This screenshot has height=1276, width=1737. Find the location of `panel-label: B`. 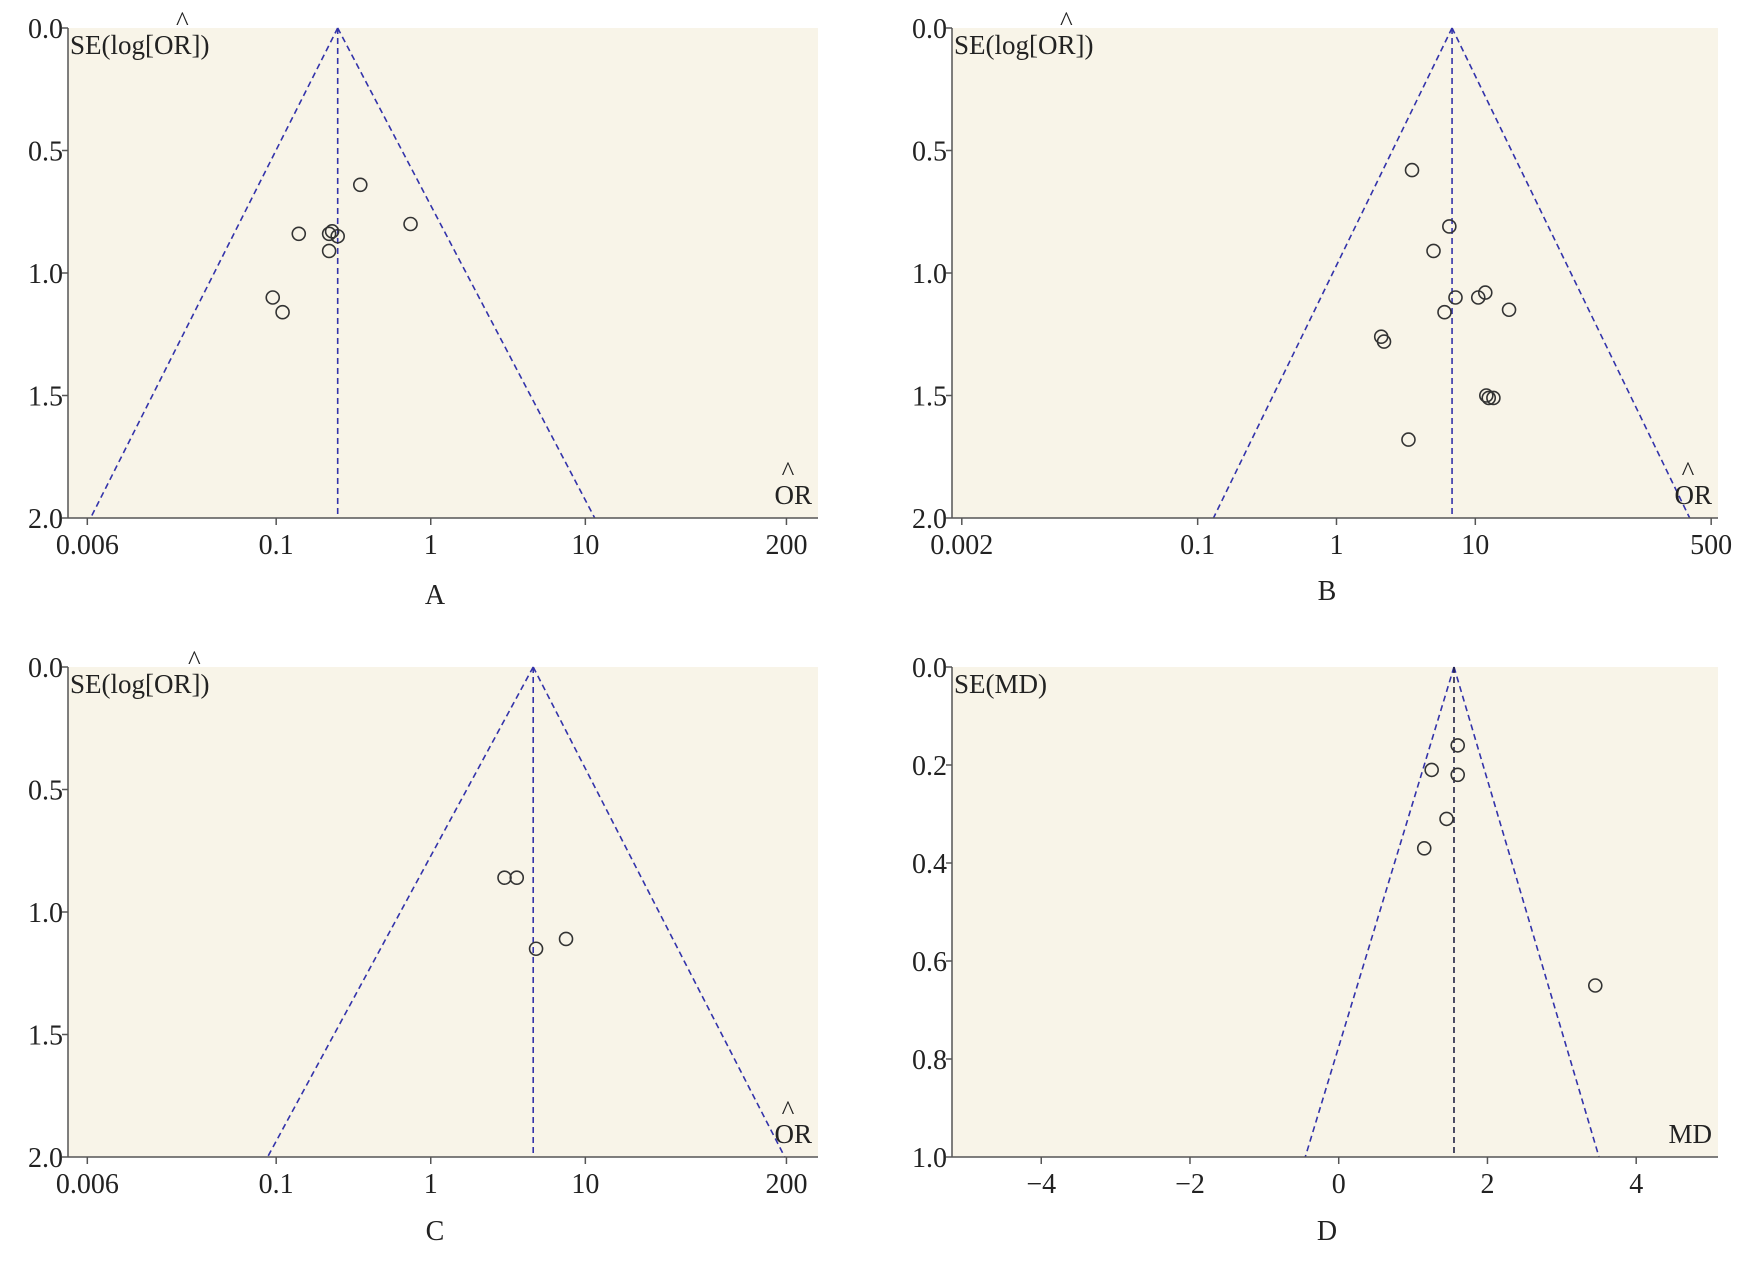

panel-label: B is located at coordinates (1327, 591).